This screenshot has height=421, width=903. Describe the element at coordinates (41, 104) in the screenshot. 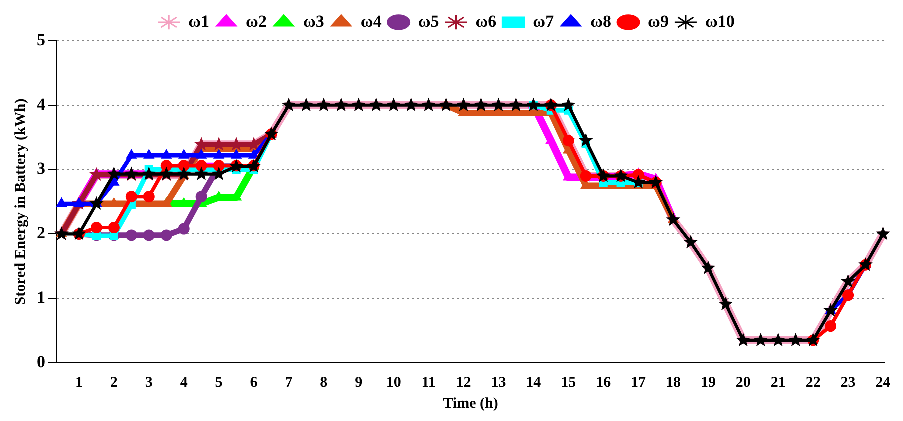

I see `y-tick-label: 4` at that location.